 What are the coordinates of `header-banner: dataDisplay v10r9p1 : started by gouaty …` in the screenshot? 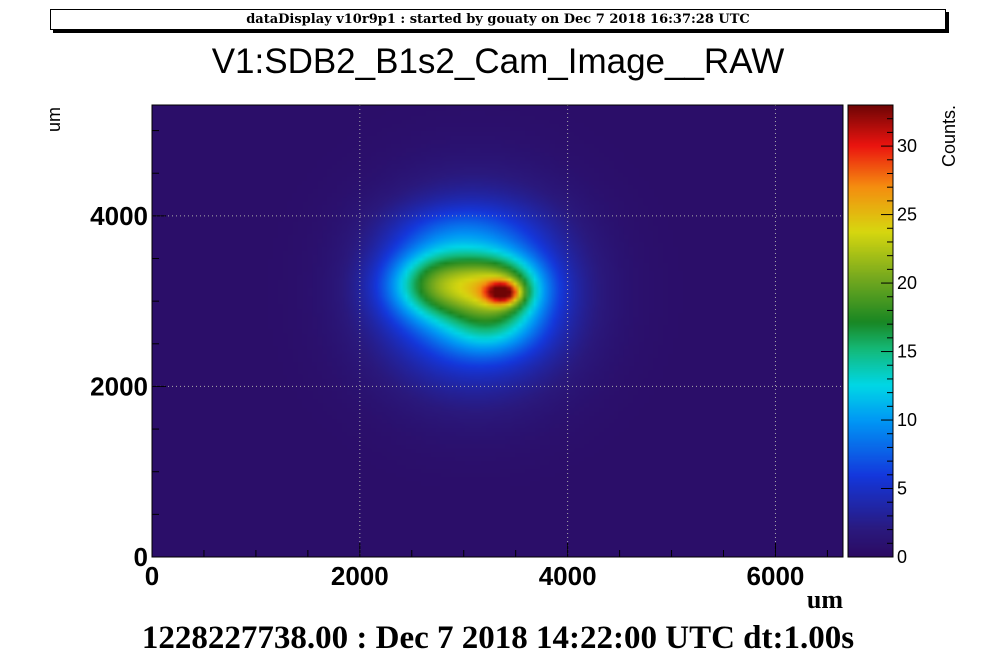 It's located at (498, 19).